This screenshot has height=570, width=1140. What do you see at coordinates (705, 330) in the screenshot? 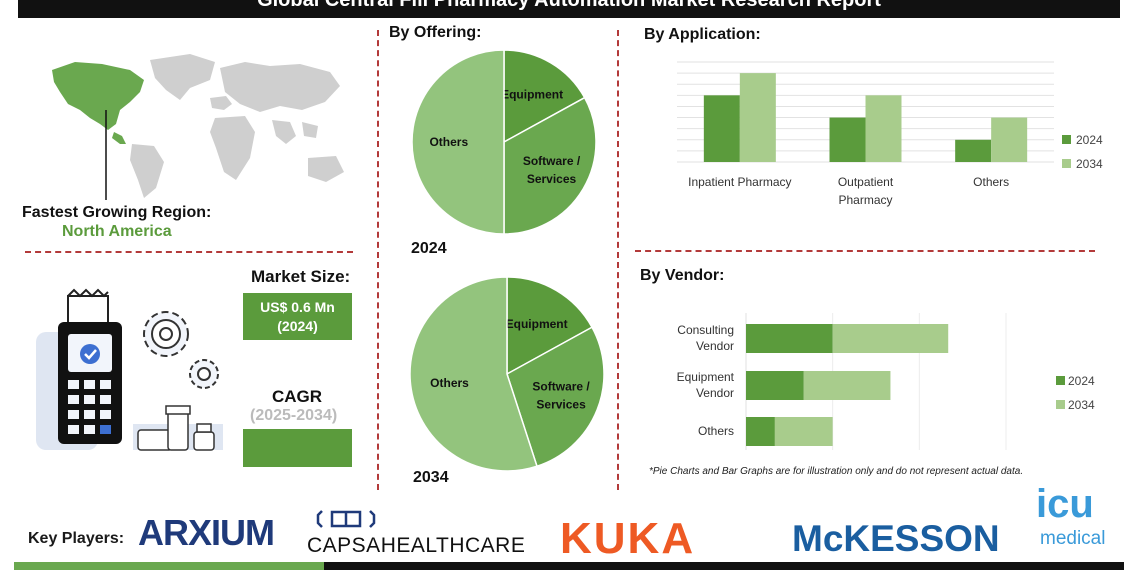
I see `vendor-category-label: Consulting` at bounding box center [705, 330].